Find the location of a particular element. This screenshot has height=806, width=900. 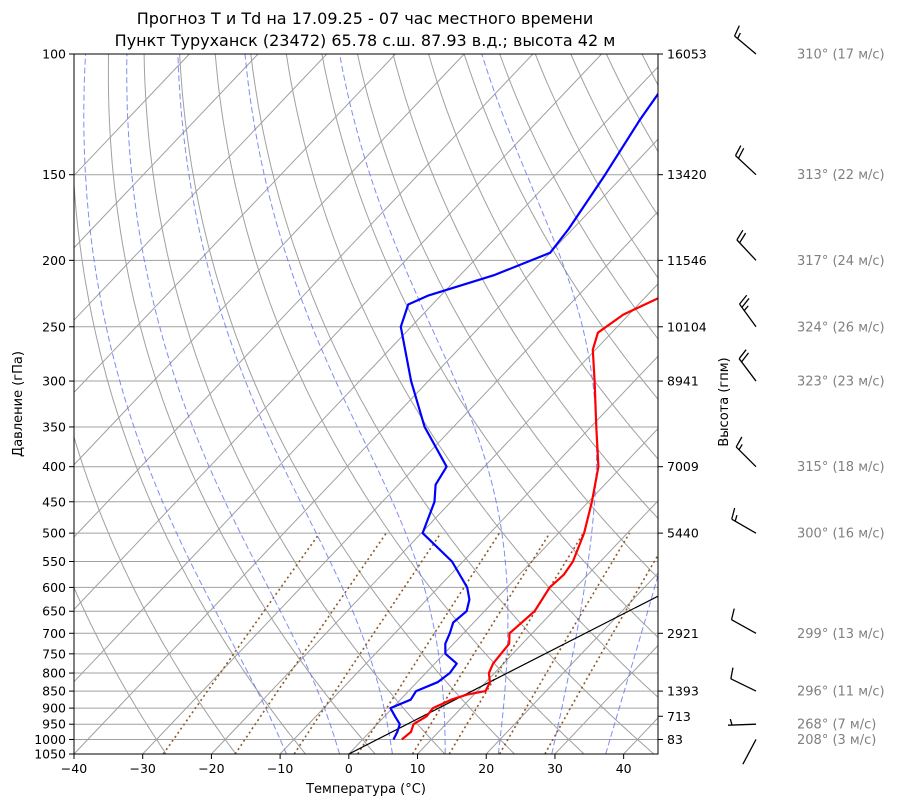

height-tick-label: 83 is located at coordinates (675, 739).